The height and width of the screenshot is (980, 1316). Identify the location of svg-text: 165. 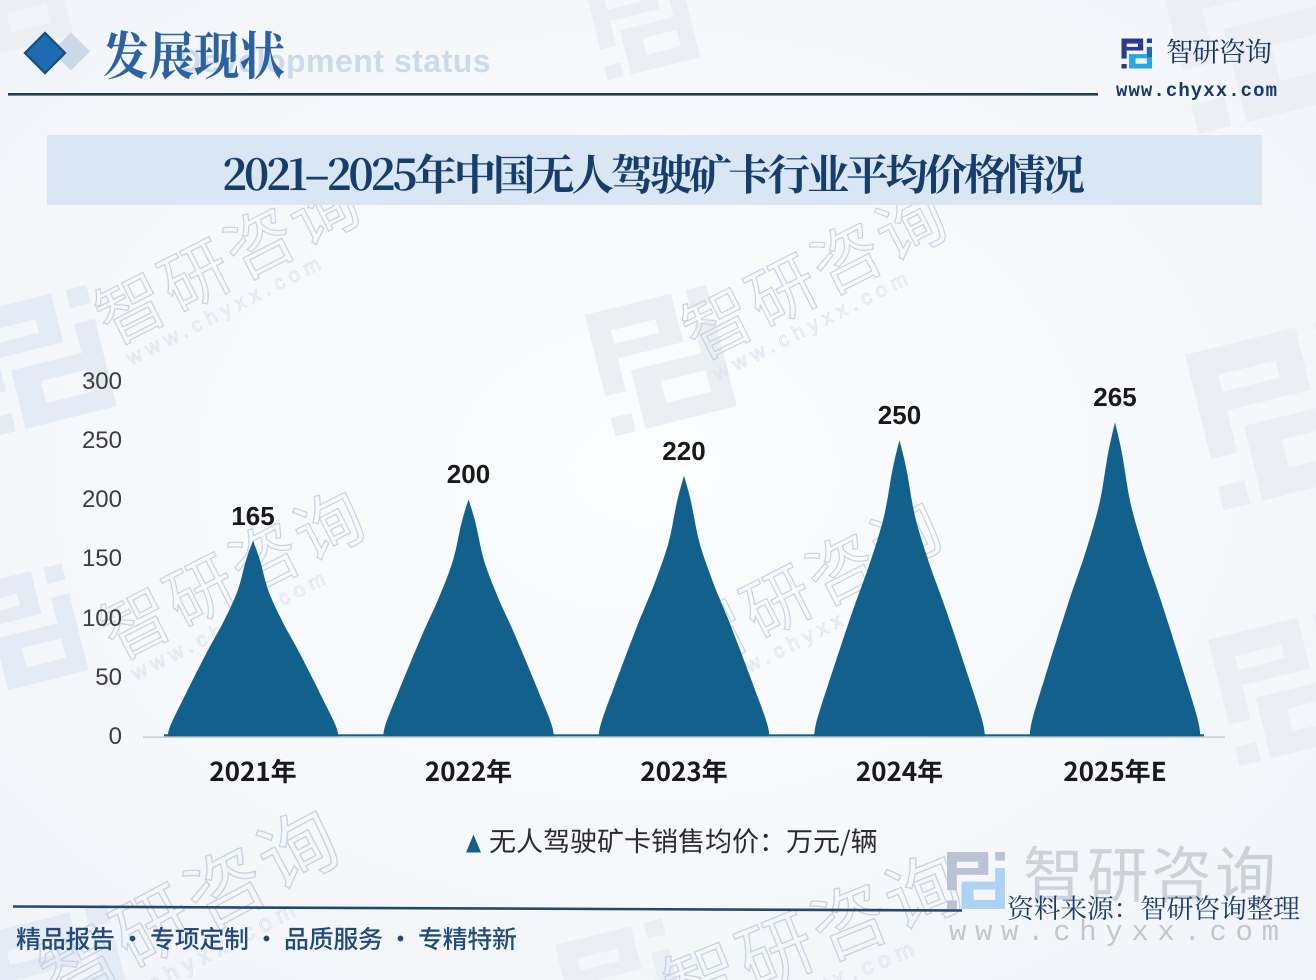
(252, 516).